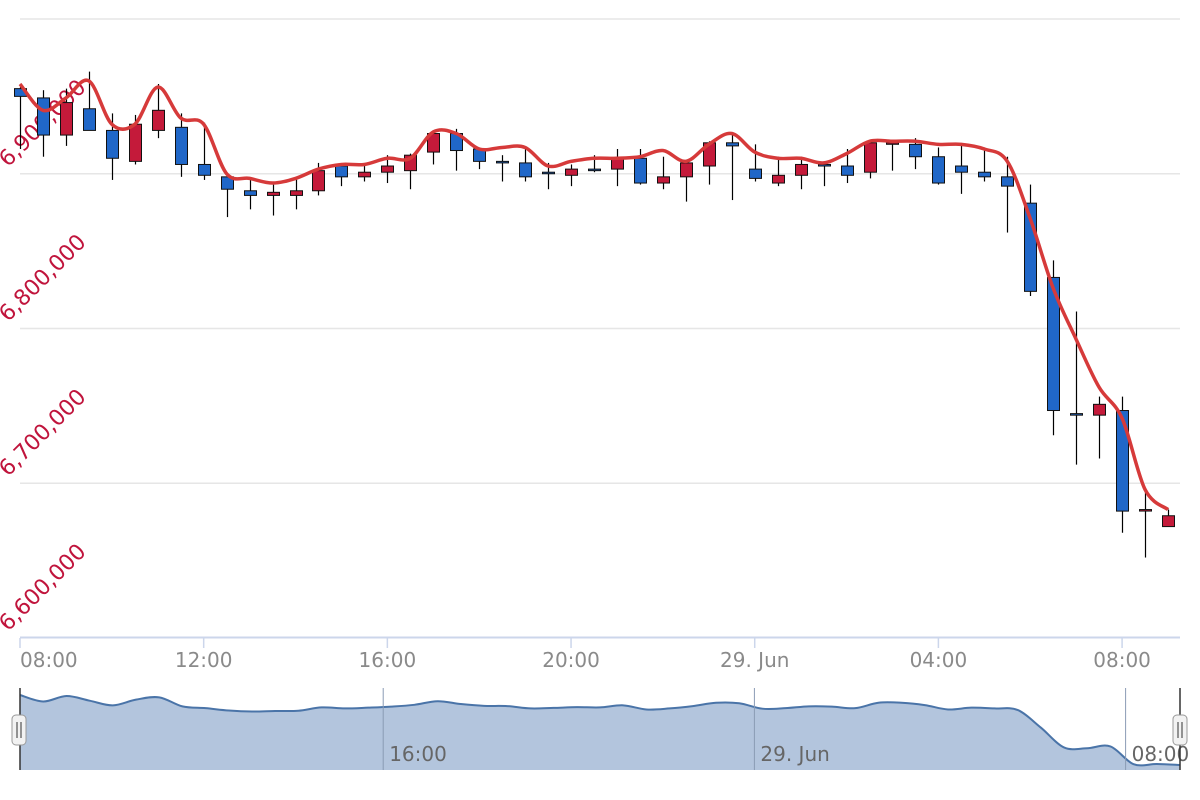 The image size is (1200, 800). Describe the element at coordinates (204, 660) in the screenshot. I see `x-tick-label: 12:00` at that location.